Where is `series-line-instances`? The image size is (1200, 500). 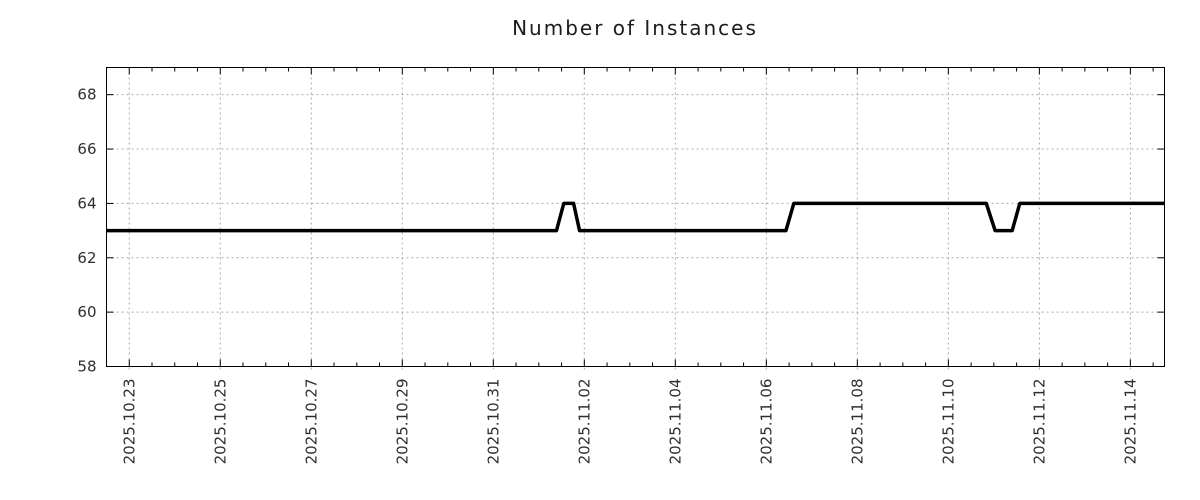
series-line-instances is located at coordinates (635, 217).